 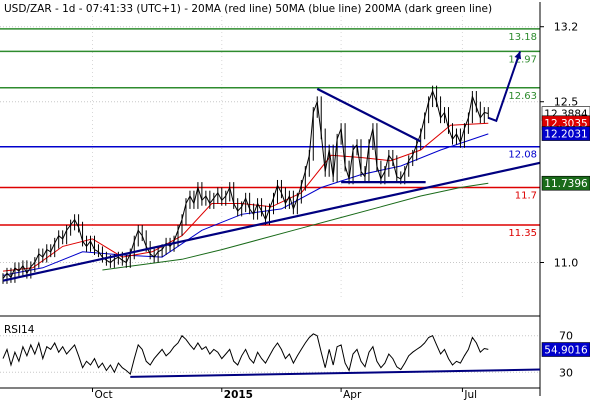 What do you see at coordinates (522, 37) in the screenshot?
I see `level-label: 13.18` at bounding box center [522, 37].